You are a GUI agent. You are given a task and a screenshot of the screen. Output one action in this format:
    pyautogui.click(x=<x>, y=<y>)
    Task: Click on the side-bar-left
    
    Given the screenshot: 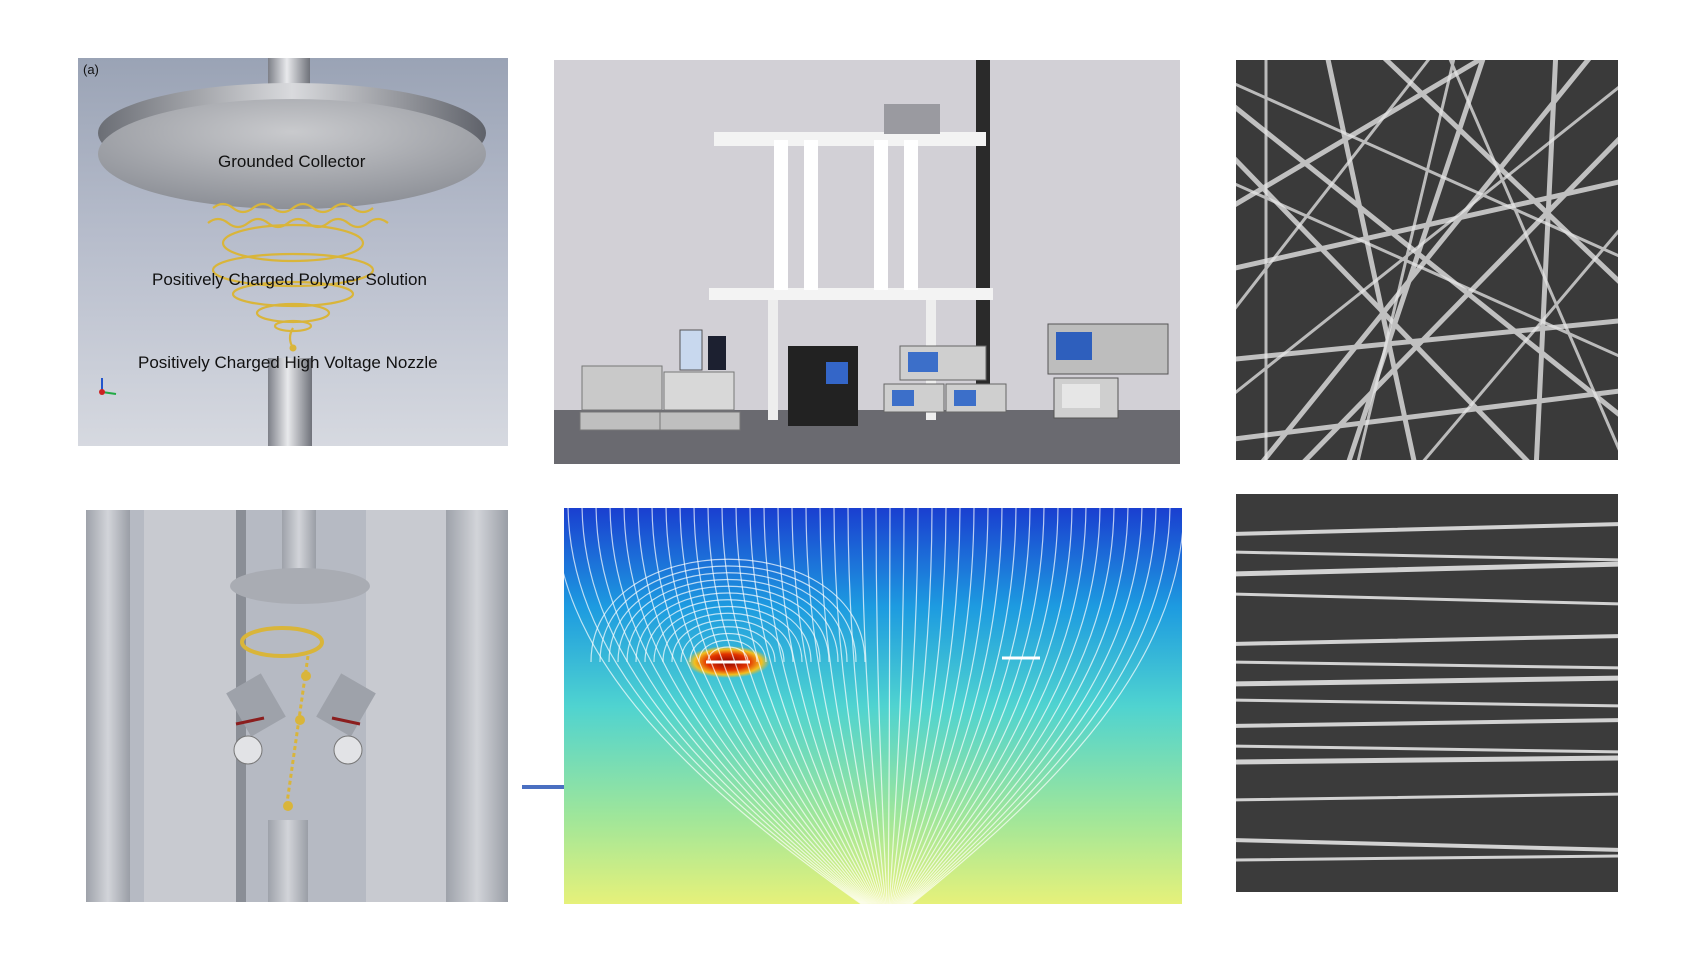 What is the action you would take?
    pyautogui.click(x=108, y=706)
    